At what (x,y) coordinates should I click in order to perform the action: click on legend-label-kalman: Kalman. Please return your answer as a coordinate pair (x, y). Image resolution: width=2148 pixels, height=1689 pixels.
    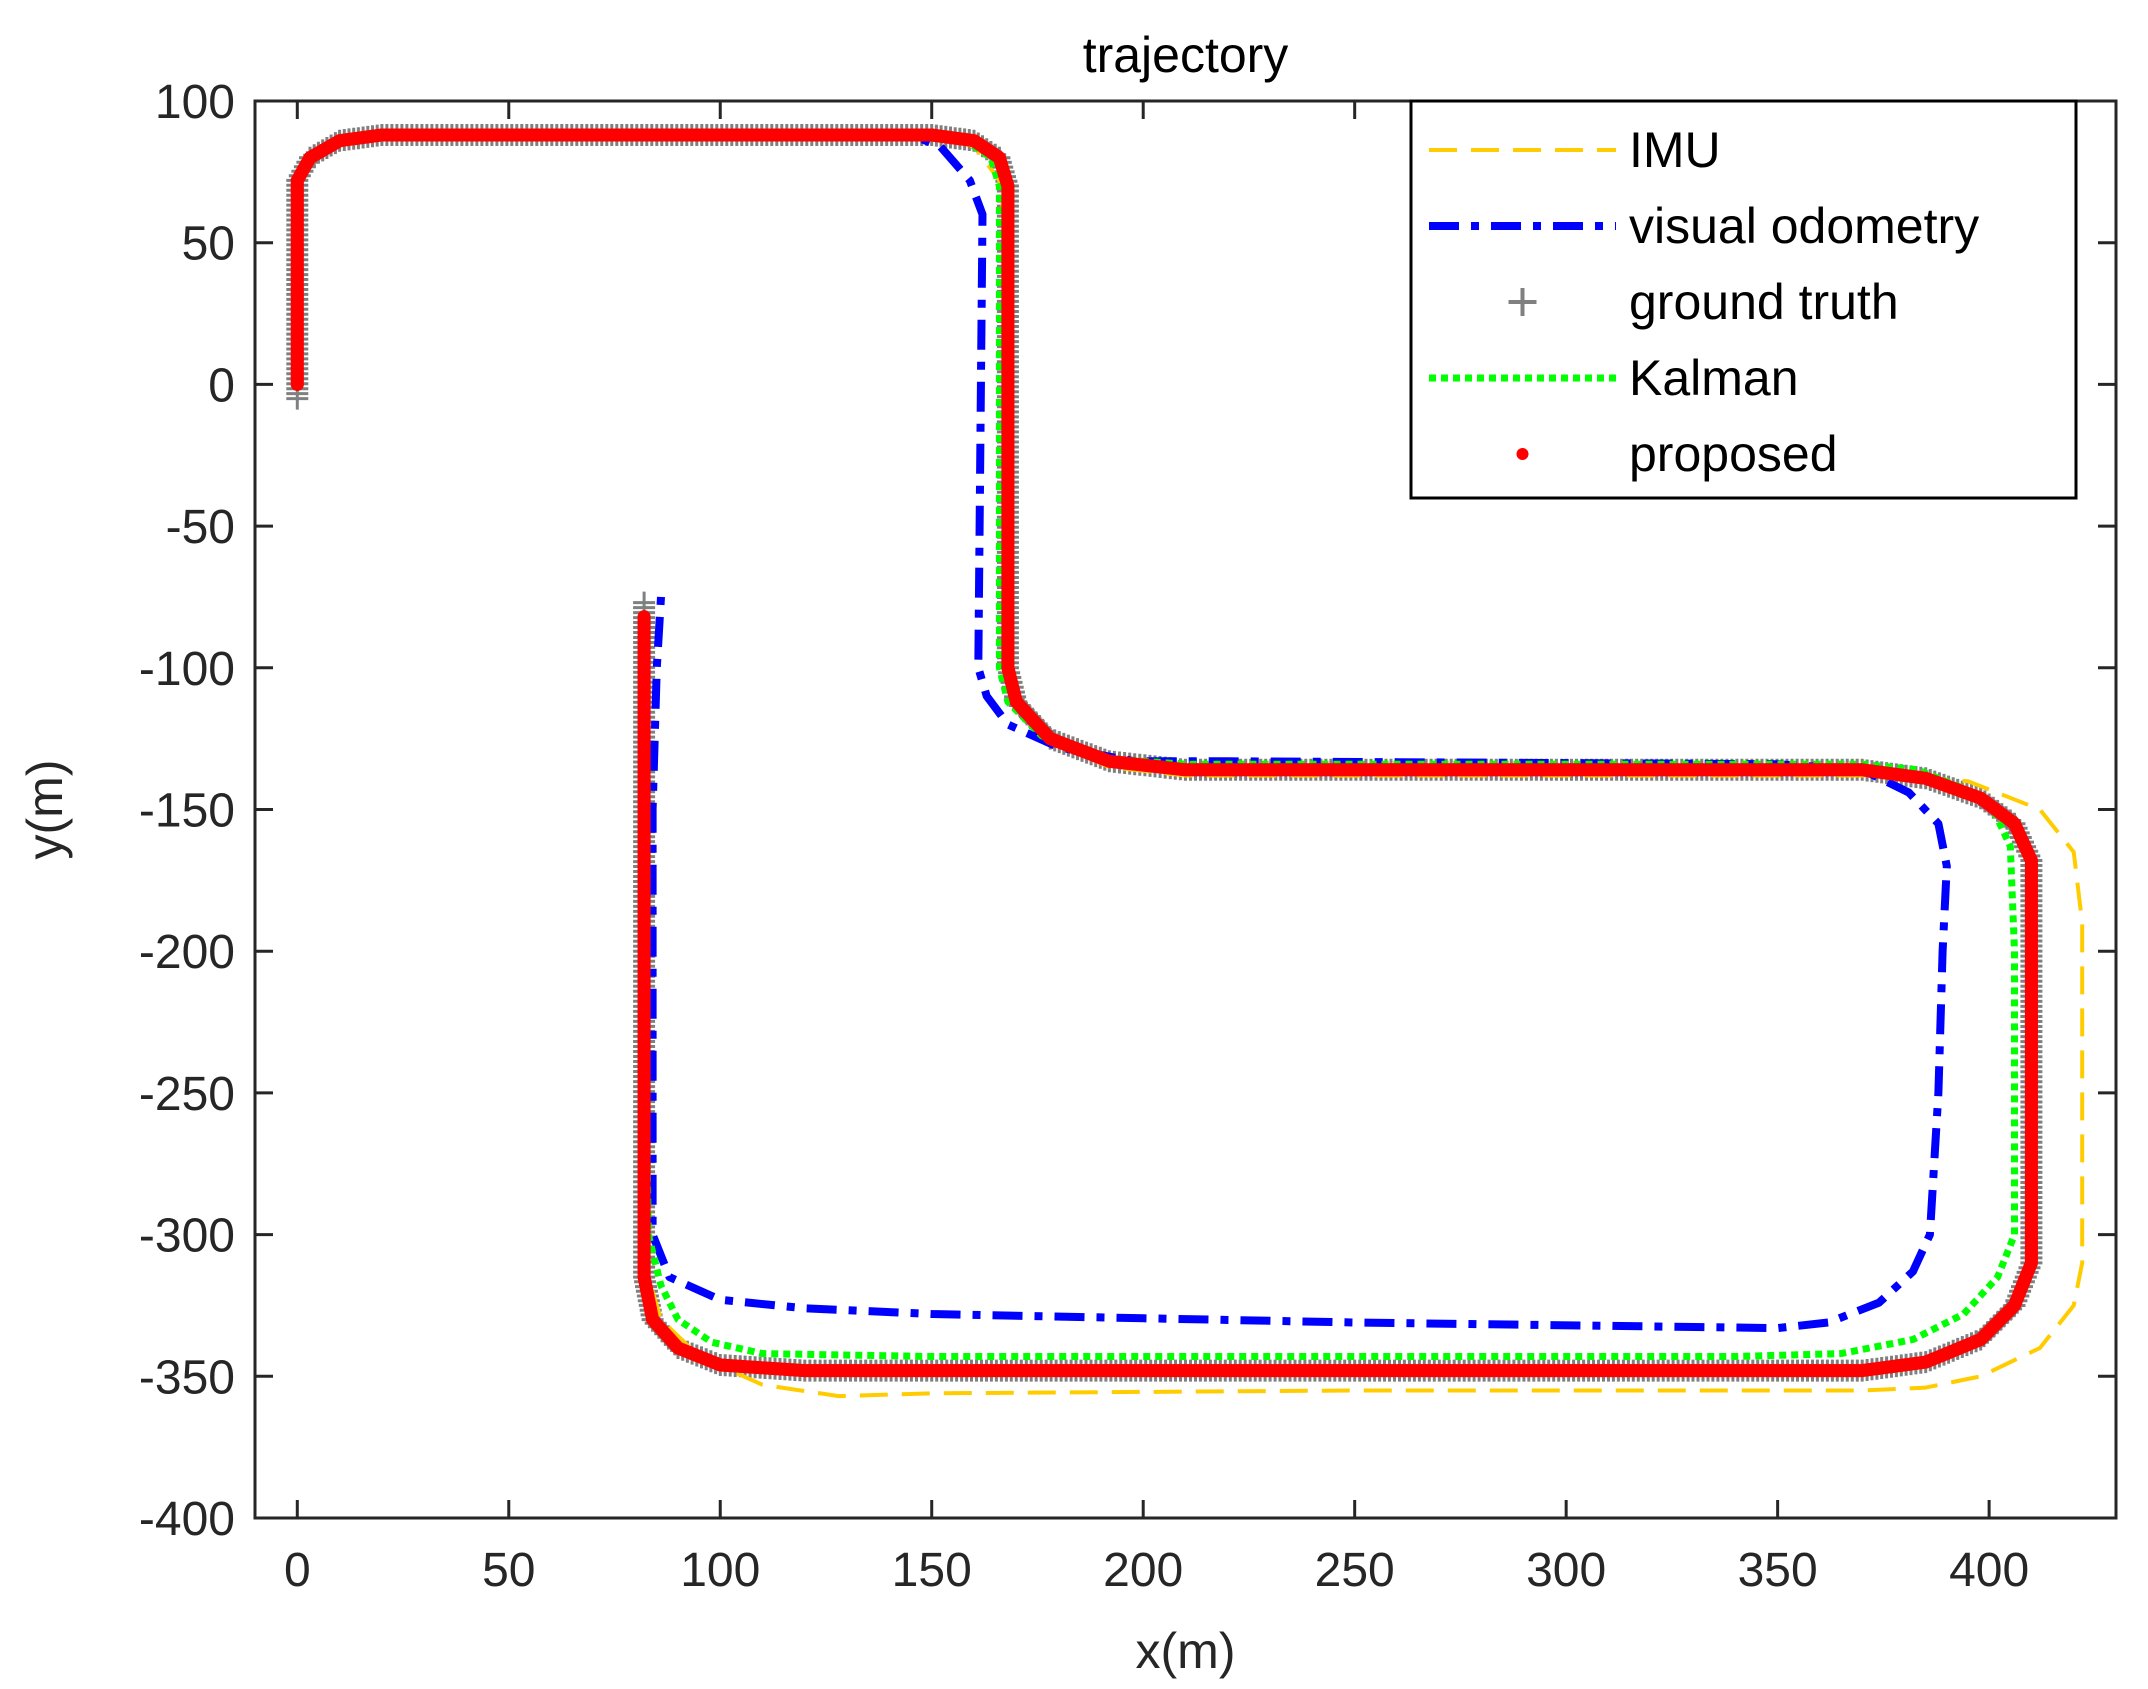
    Looking at the image, I should click on (1714, 378).